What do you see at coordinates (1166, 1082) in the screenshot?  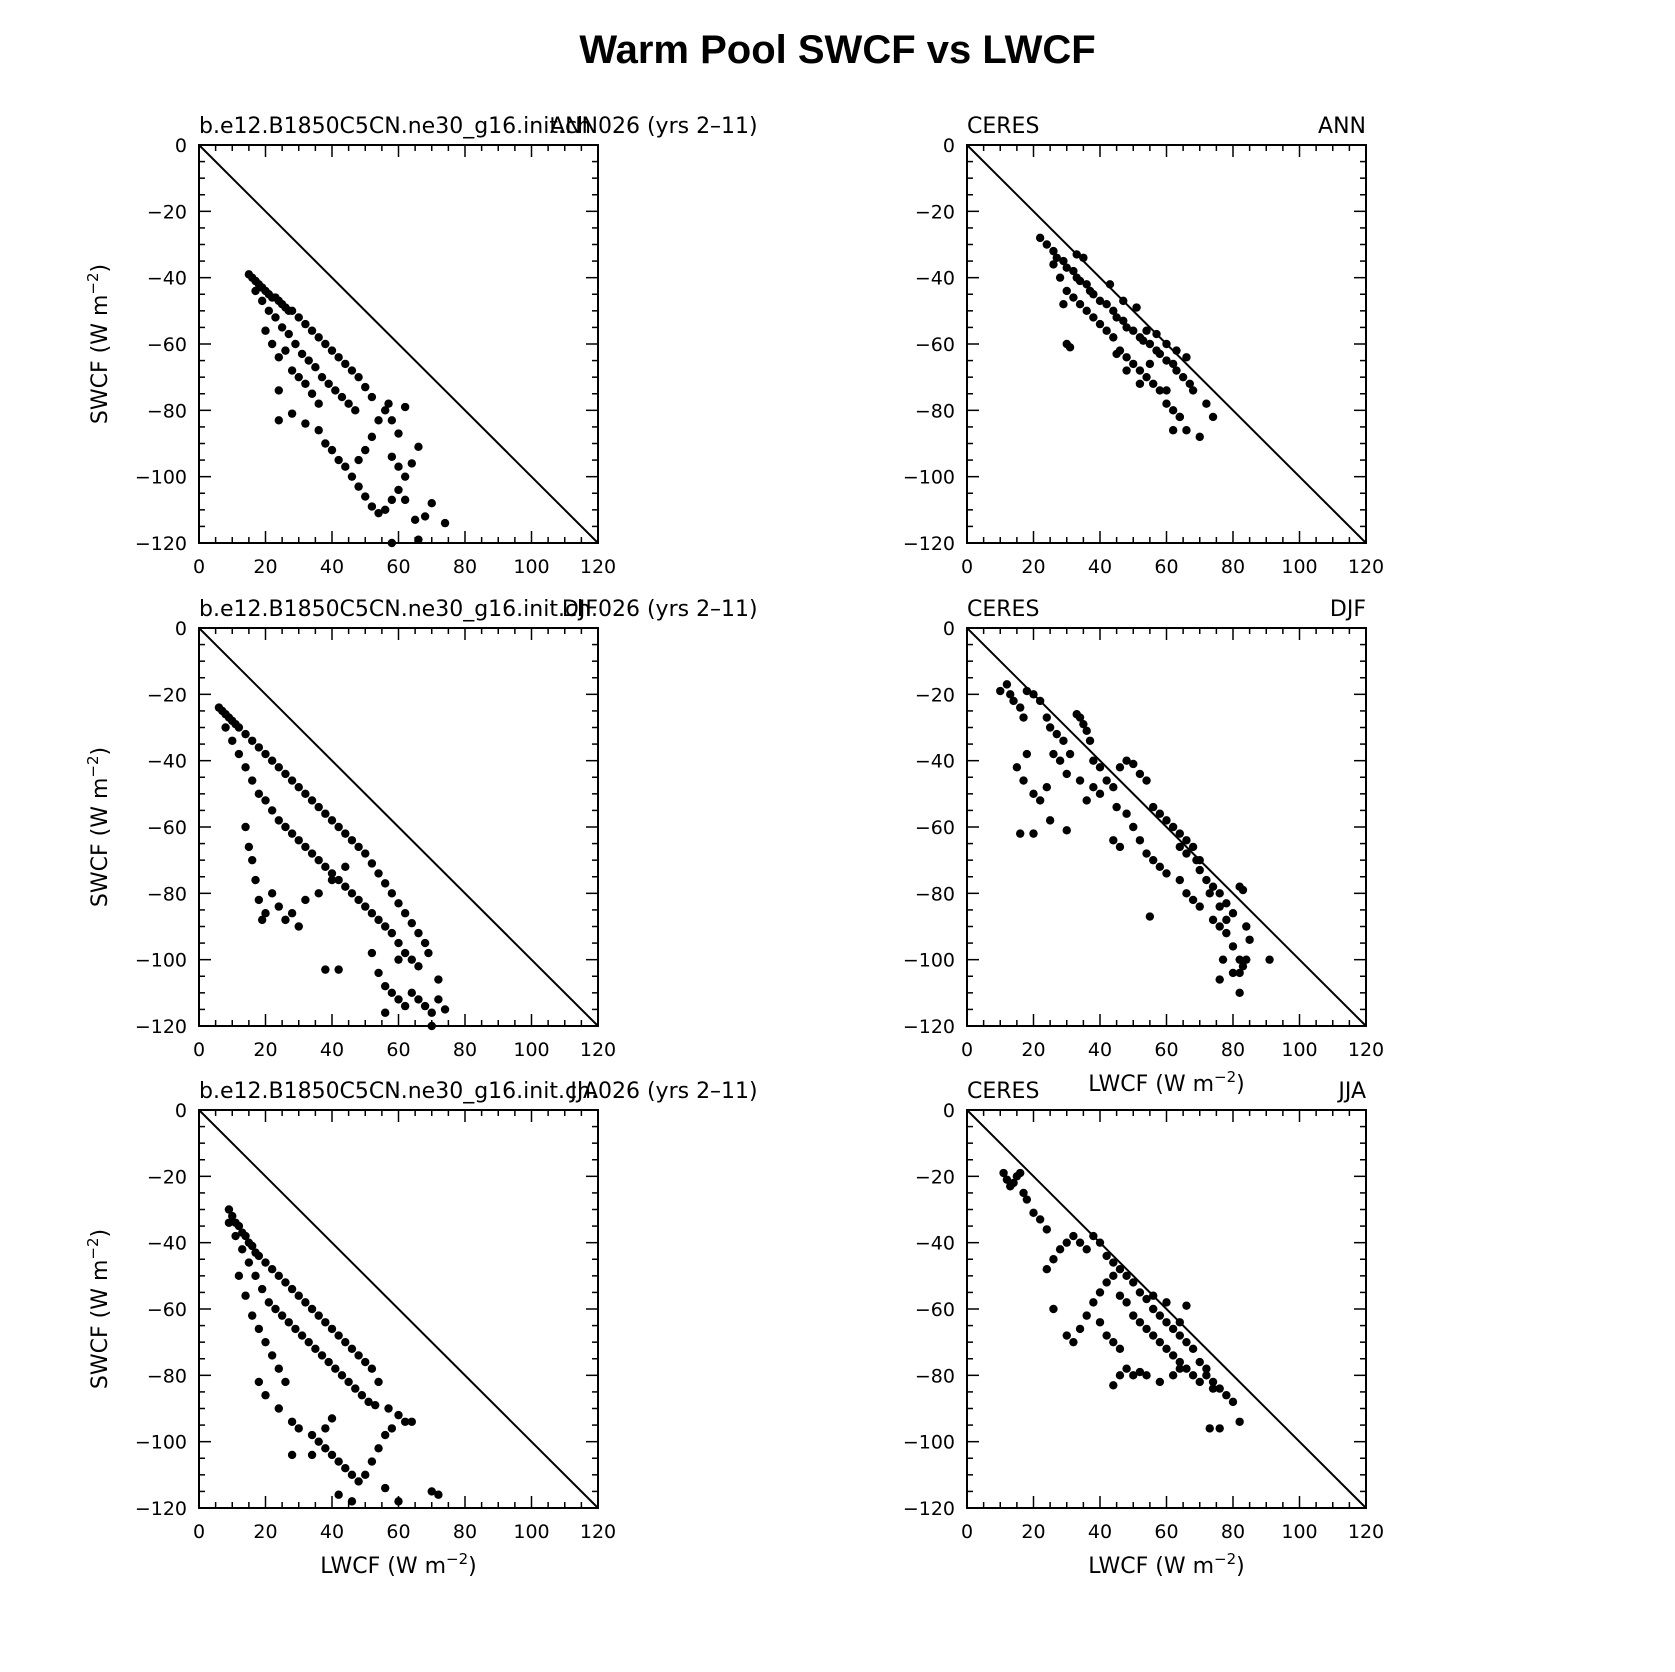 I see `x-axis-label: LWCF (W m−2)` at bounding box center [1166, 1082].